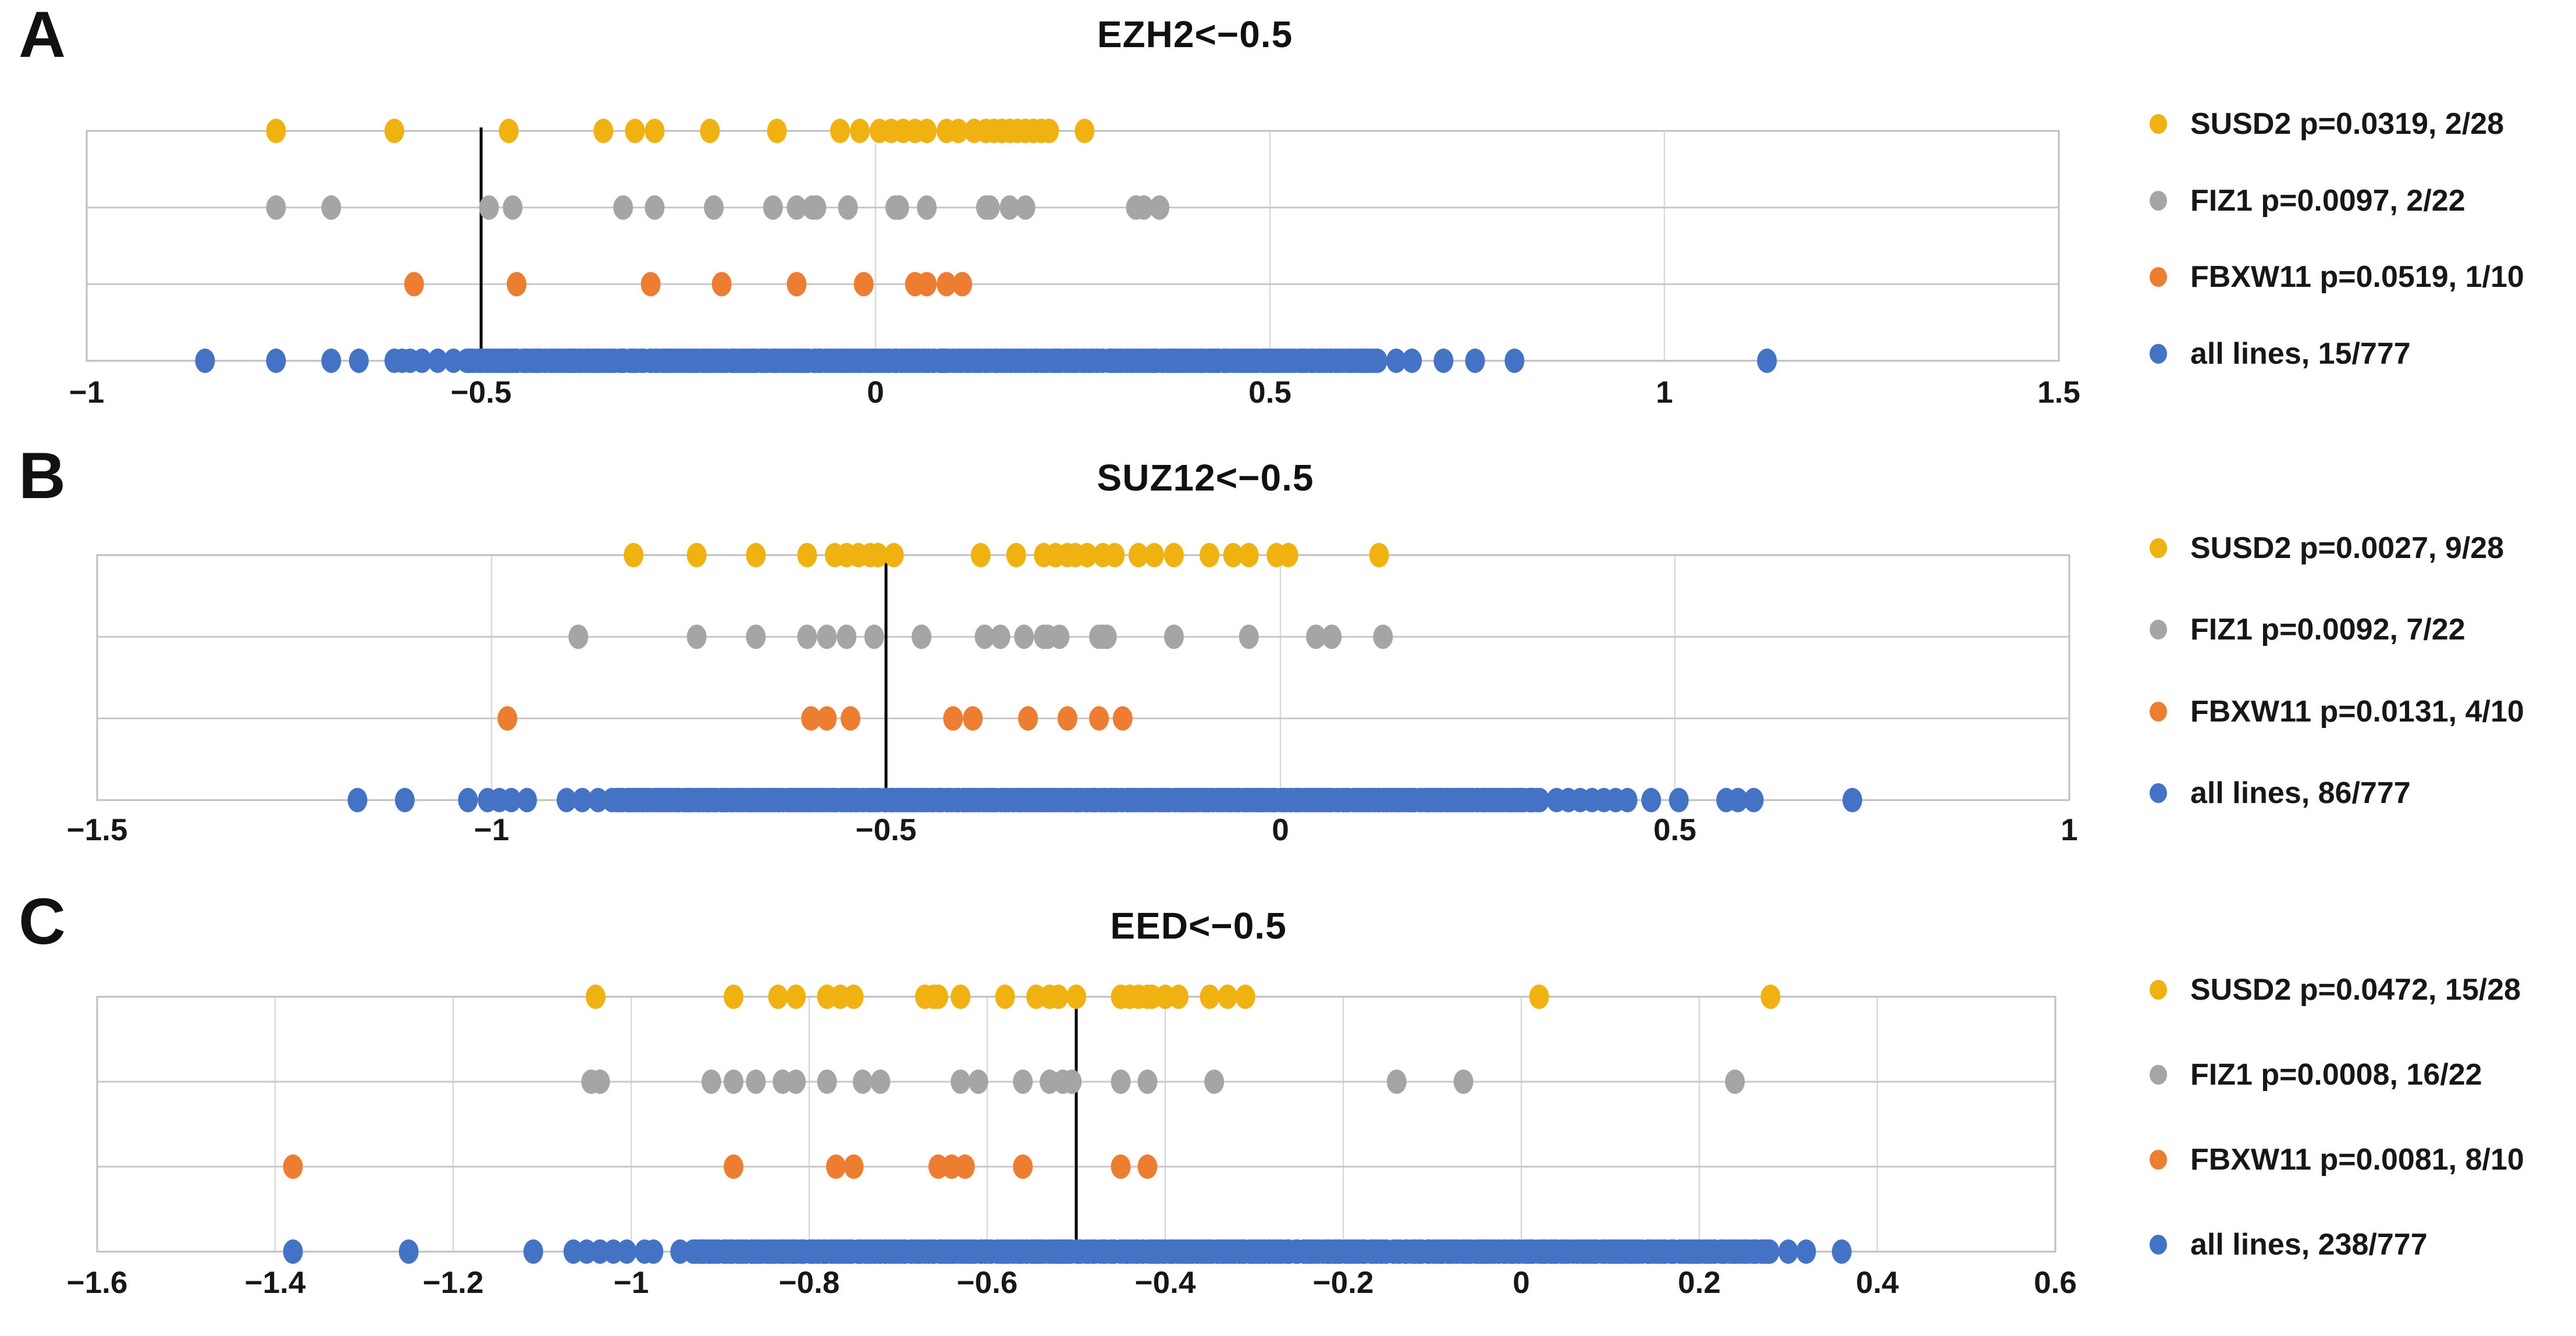  I want to click on legend-label: FIZ1 p=0.0008, 16/22, so click(2336, 1075).